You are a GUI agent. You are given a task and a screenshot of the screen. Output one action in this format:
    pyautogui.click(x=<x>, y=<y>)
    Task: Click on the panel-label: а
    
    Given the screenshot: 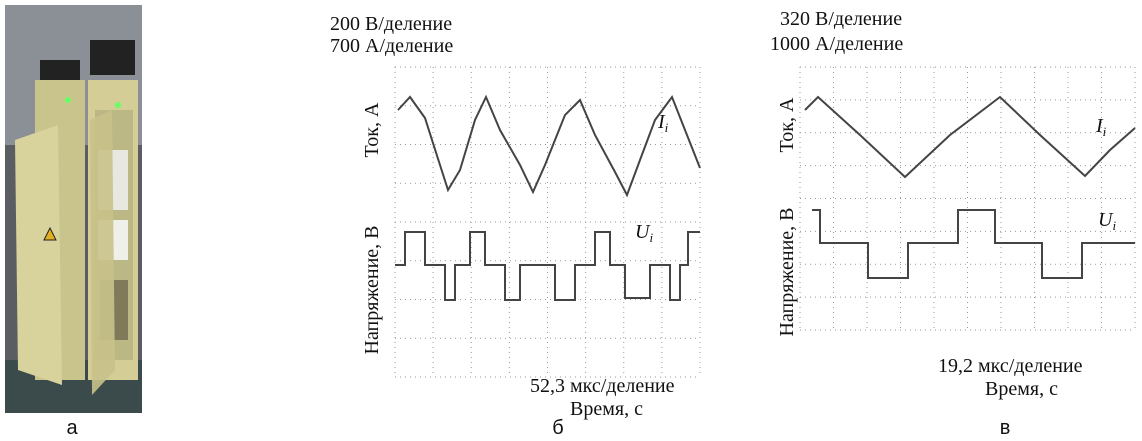 What is the action you would take?
    pyautogui.click(x=72, y=428)
    